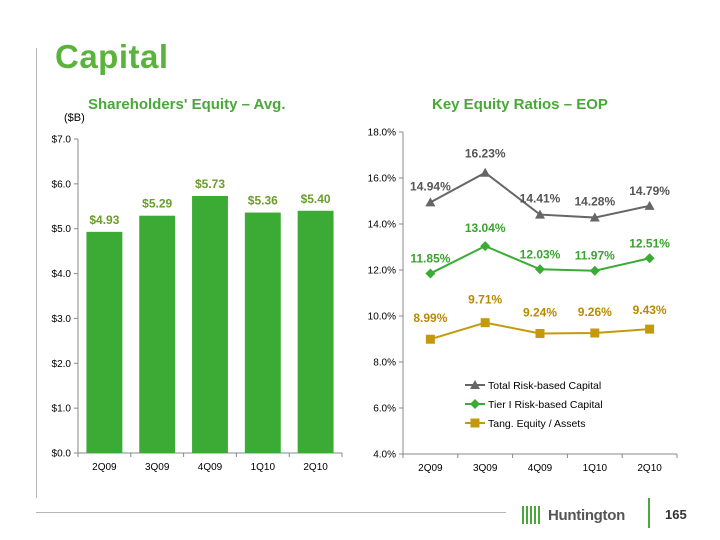  Describe the element at coordinates (62, 229) in the screenshot. I see `bar-y-tick-label: $5.0` at that location.